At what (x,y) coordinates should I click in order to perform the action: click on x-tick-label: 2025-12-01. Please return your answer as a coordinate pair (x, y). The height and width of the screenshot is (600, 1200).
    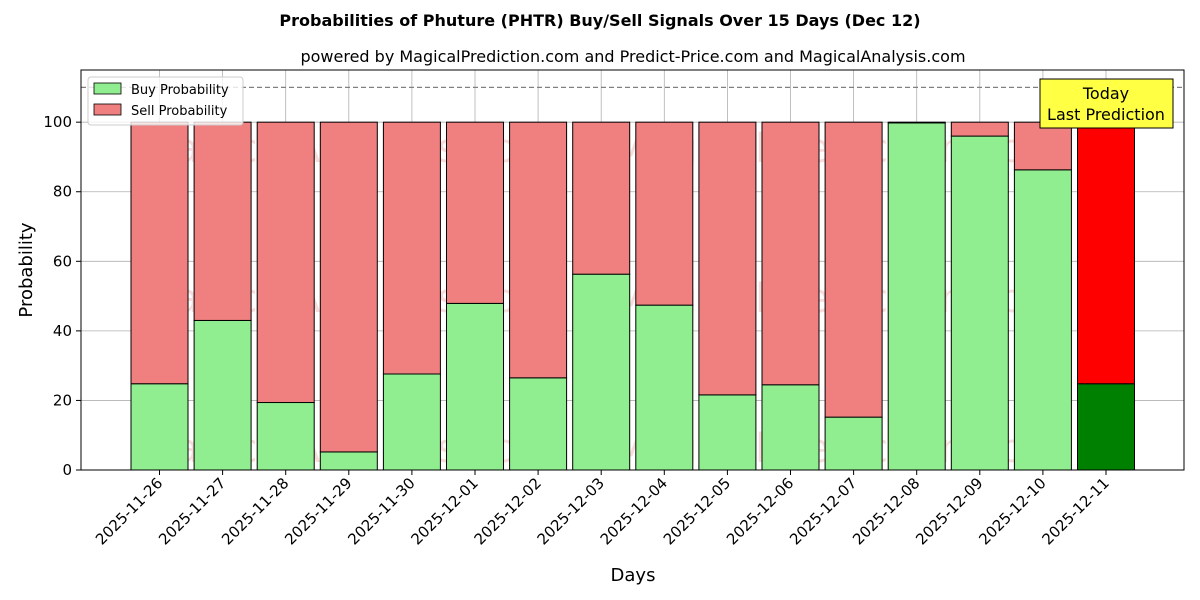
    Looking at the image, I should click on (444, 511).